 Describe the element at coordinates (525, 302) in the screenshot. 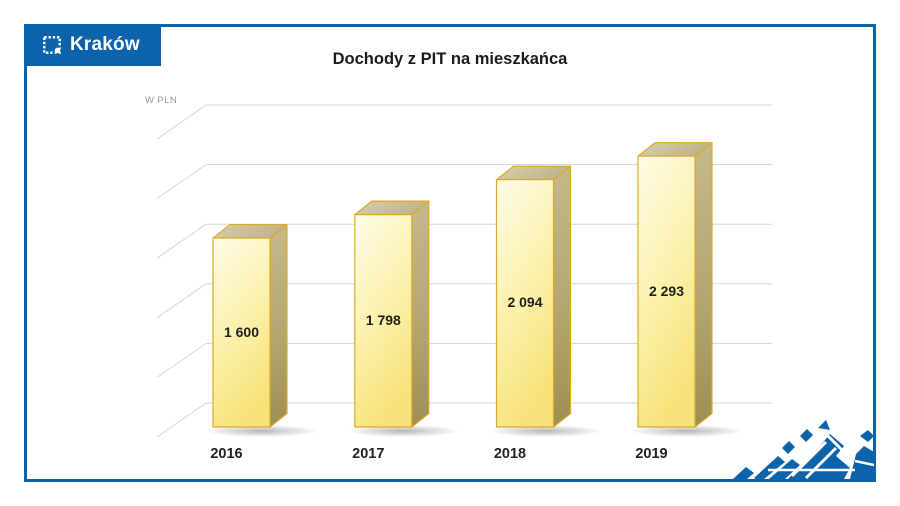

I see `bar-value-label: 2 094` at that location.